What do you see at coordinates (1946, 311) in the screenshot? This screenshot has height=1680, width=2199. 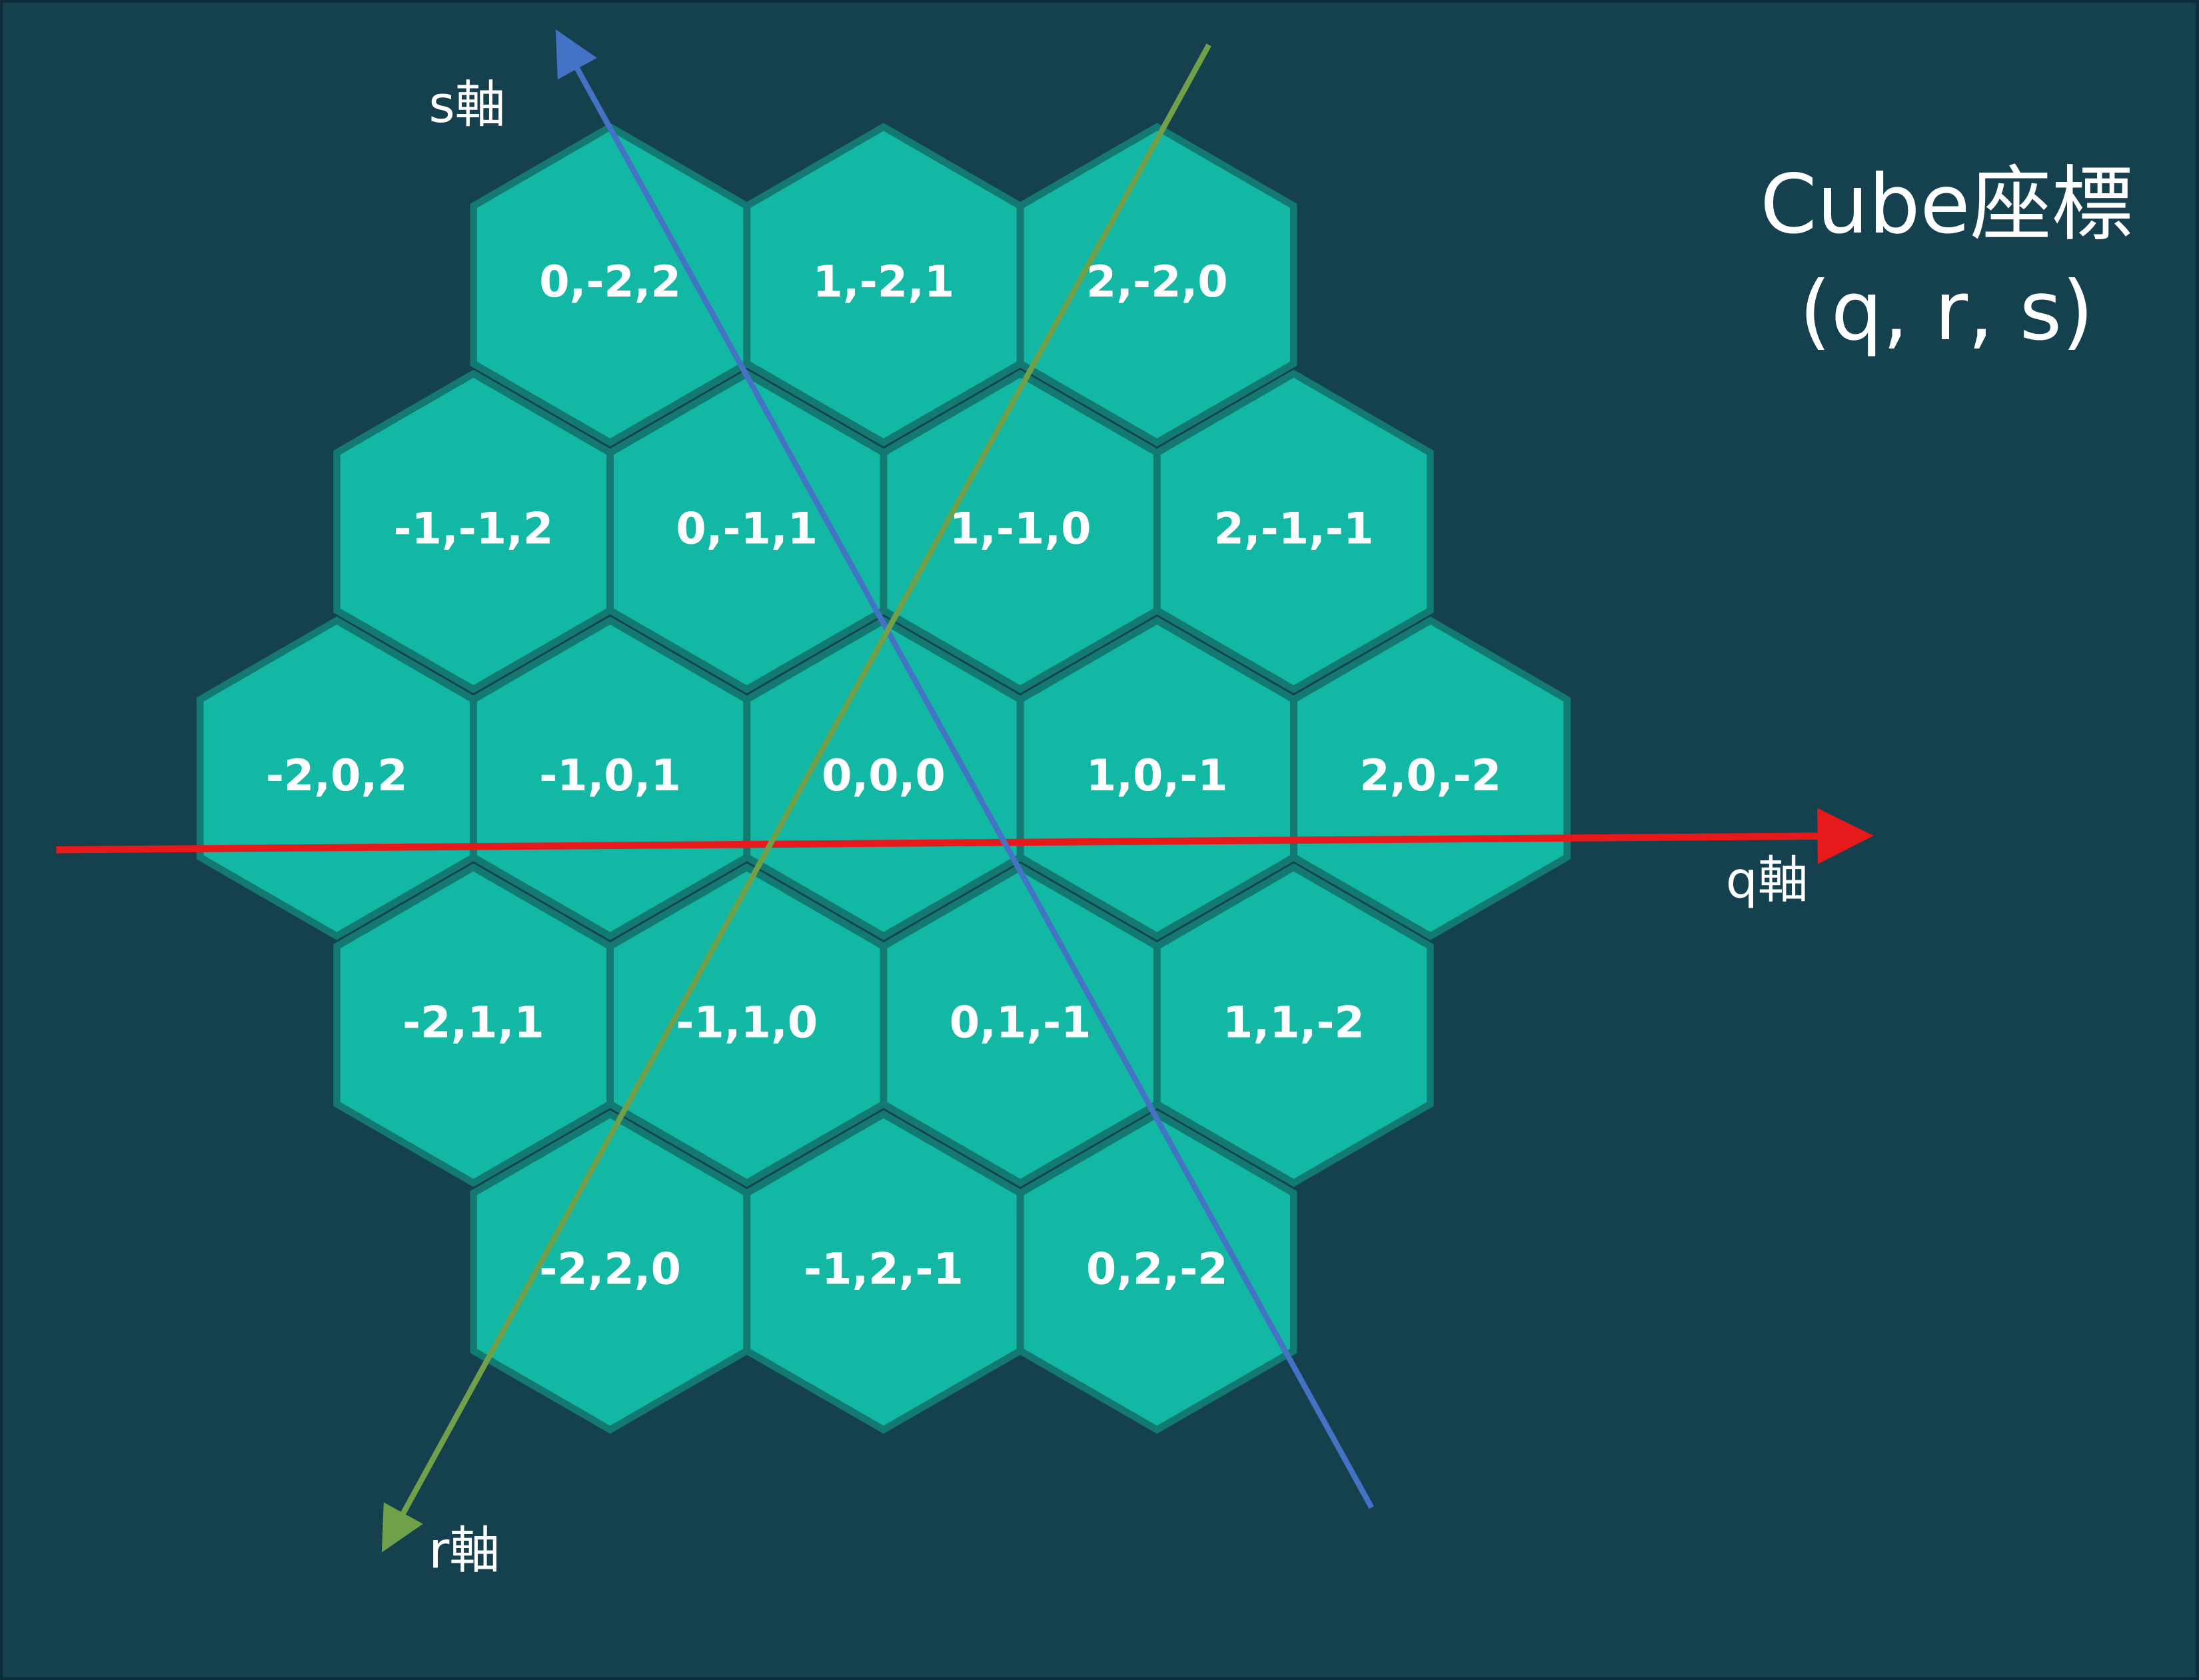 I see `title-line2: (q, r, s)` at bounding box center [1946, 311].